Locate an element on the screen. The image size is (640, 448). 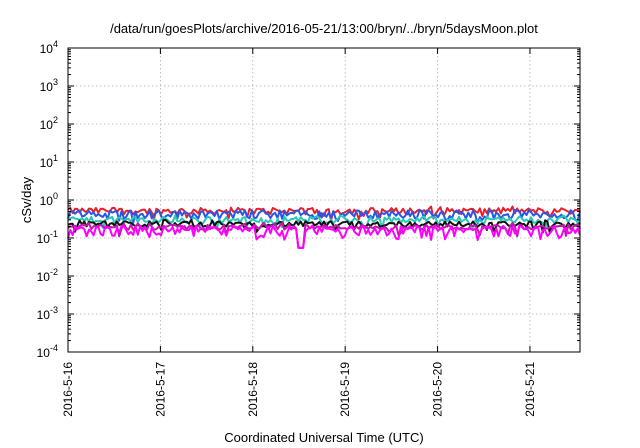
y-tick-label: 10⁻³ is located at coordinates (47, 313).